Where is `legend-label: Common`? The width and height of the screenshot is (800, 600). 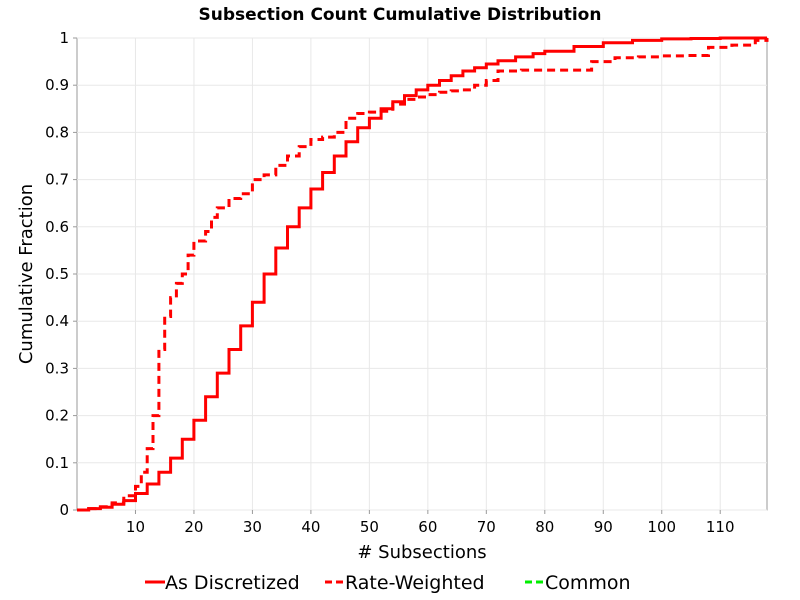
legend-label: Common is located at coordinates (588, 583).